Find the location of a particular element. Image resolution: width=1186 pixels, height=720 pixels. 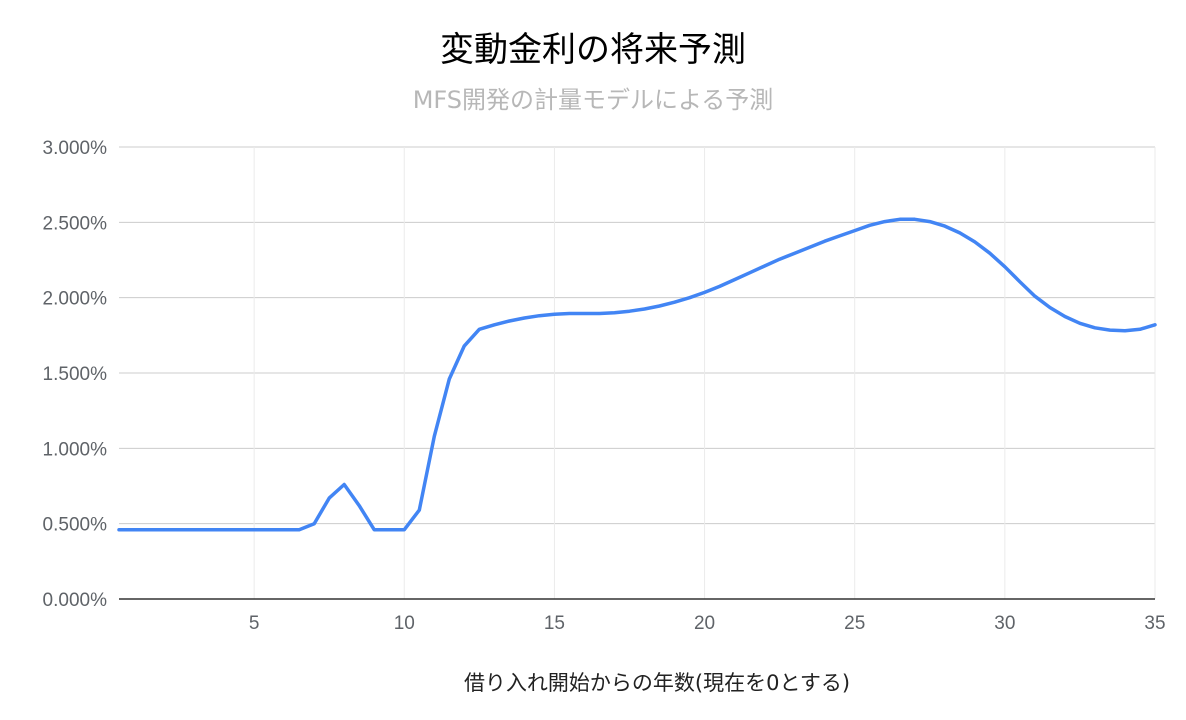

x-tick-label: 20 is located at coordinates (704, 623).